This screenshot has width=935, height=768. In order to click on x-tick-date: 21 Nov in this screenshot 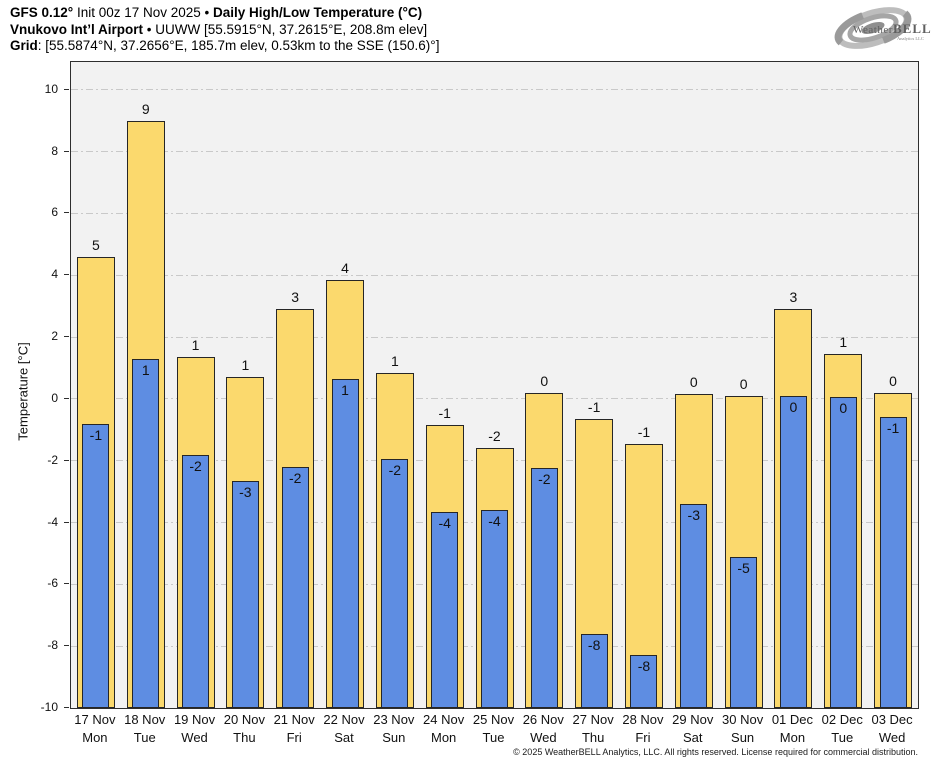, I will do `click(294, 719)`.